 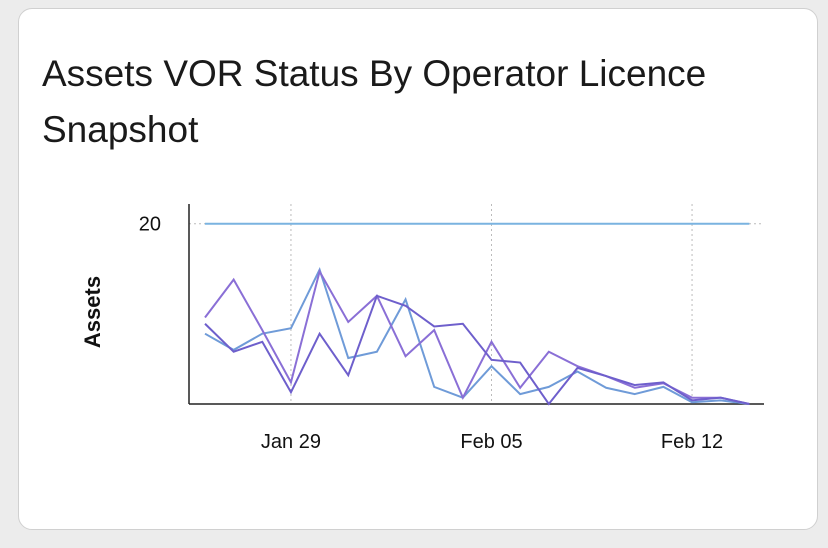 I want to click on x-tick-label: Jan 29, so click(x=291, y=442).